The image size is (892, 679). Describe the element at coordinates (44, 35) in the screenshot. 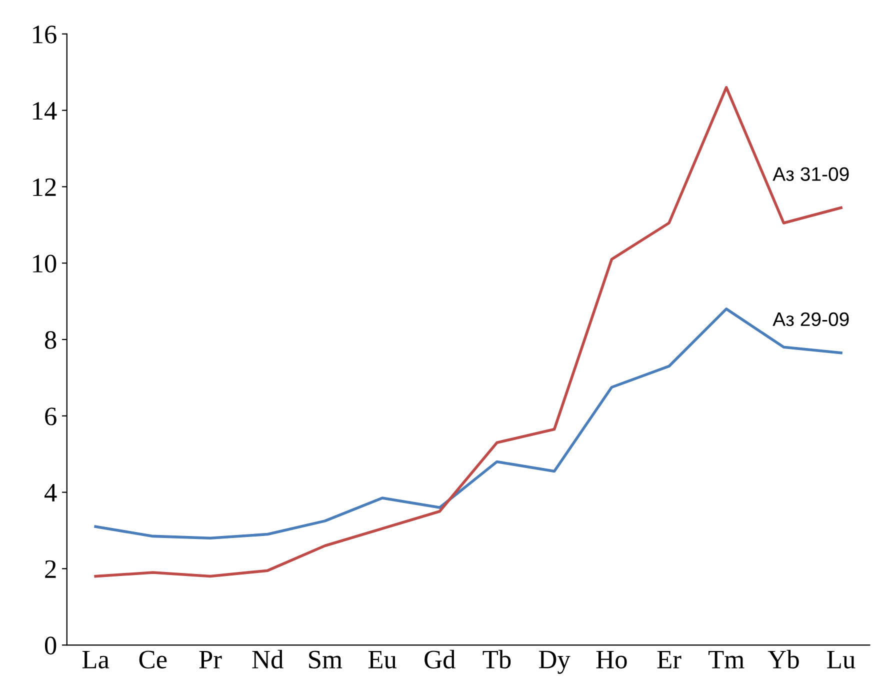

I see `y-tick-label: 16` at that location.